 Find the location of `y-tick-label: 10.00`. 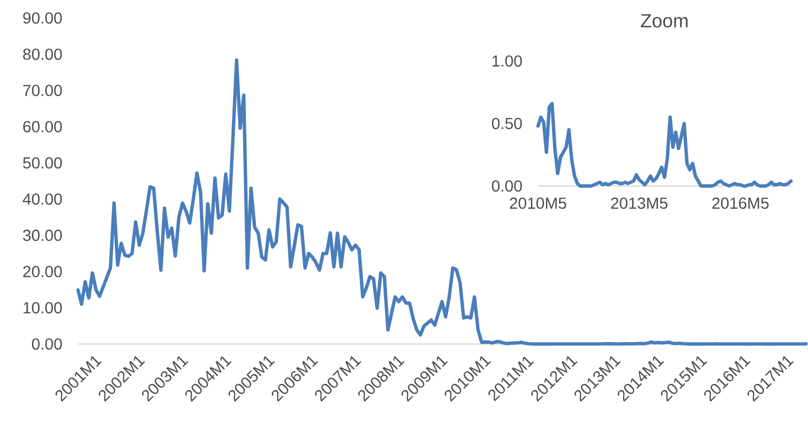

y-tick-label: 10.00 is located at coordinates (43, 308).